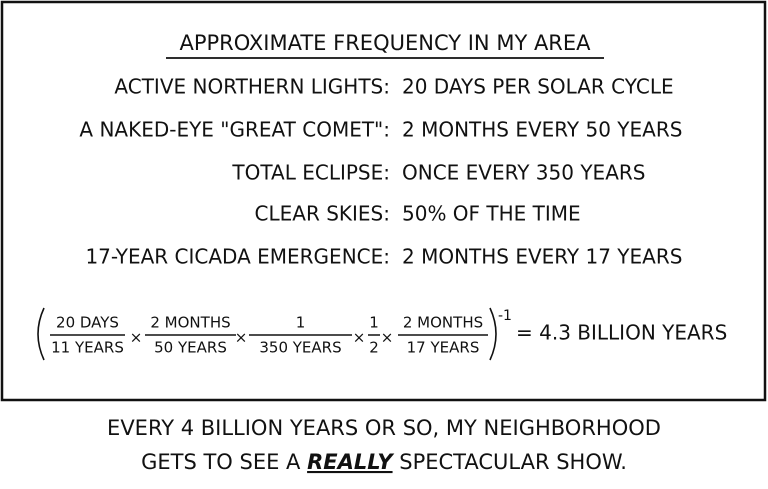 This screenshot has width=768, height=489. What do you see at coordinates (505, 316) in the screenshot?
I see `exponent: -1` at bounding box center [505, 316].